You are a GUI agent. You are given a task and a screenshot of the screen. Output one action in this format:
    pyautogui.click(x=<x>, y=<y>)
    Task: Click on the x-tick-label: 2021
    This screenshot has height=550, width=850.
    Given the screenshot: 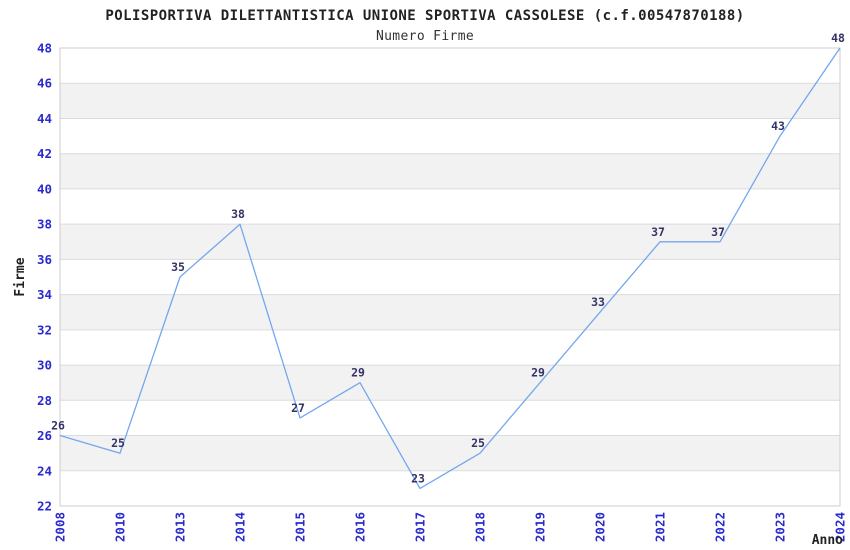 What is the action you would take?
    pyautogui.click(x=660, y=527)
    